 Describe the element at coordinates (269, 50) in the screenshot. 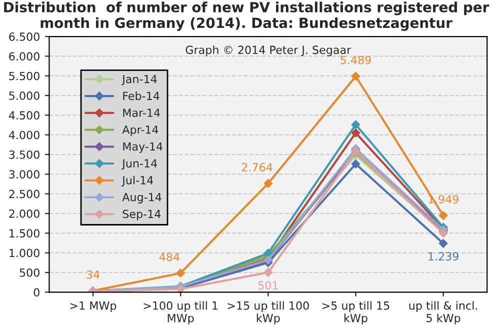

I see `annotation: Graph © 2014 Peter J. Segaar` at that location.